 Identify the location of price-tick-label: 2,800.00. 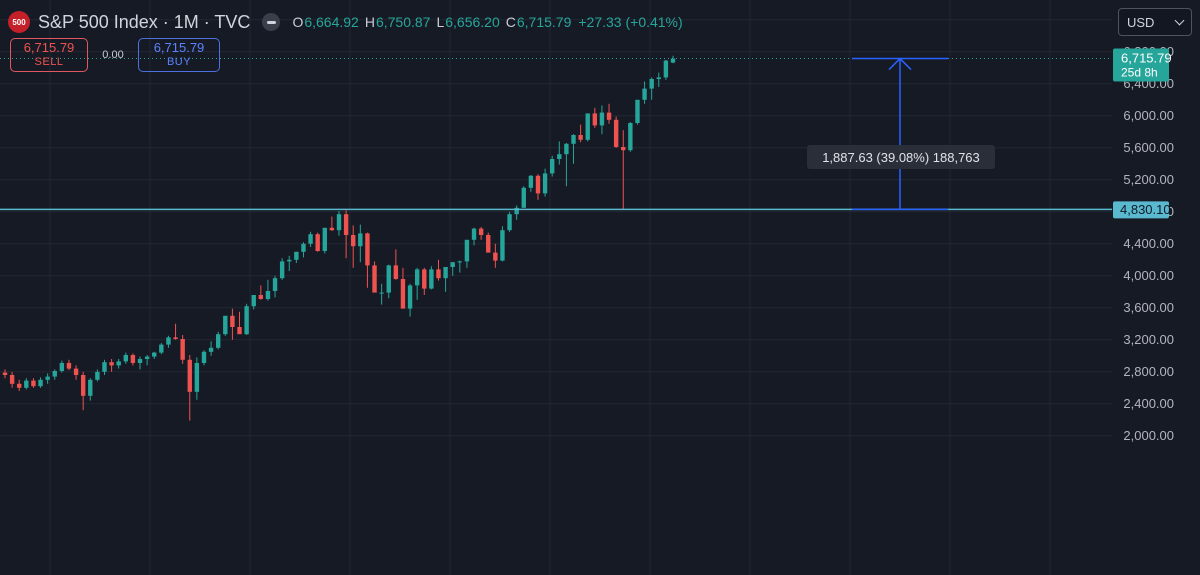
(1148, 371).